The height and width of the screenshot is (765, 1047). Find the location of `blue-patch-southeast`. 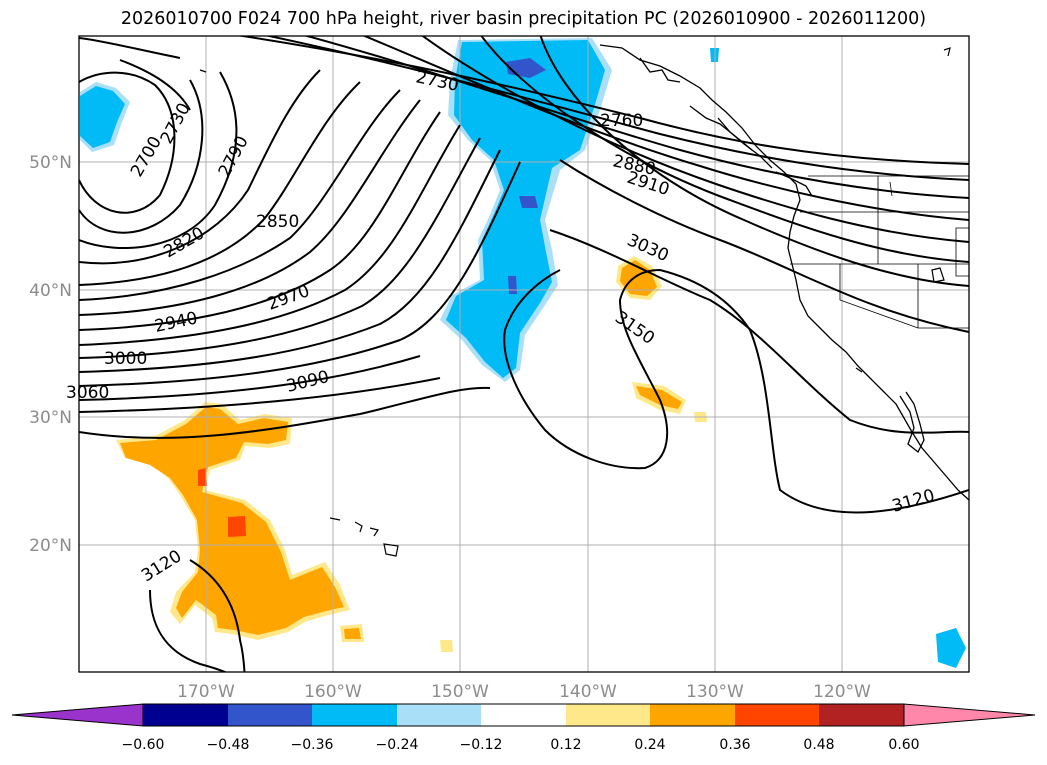

blue-patch-southeast is located at coordinates (951, 648).